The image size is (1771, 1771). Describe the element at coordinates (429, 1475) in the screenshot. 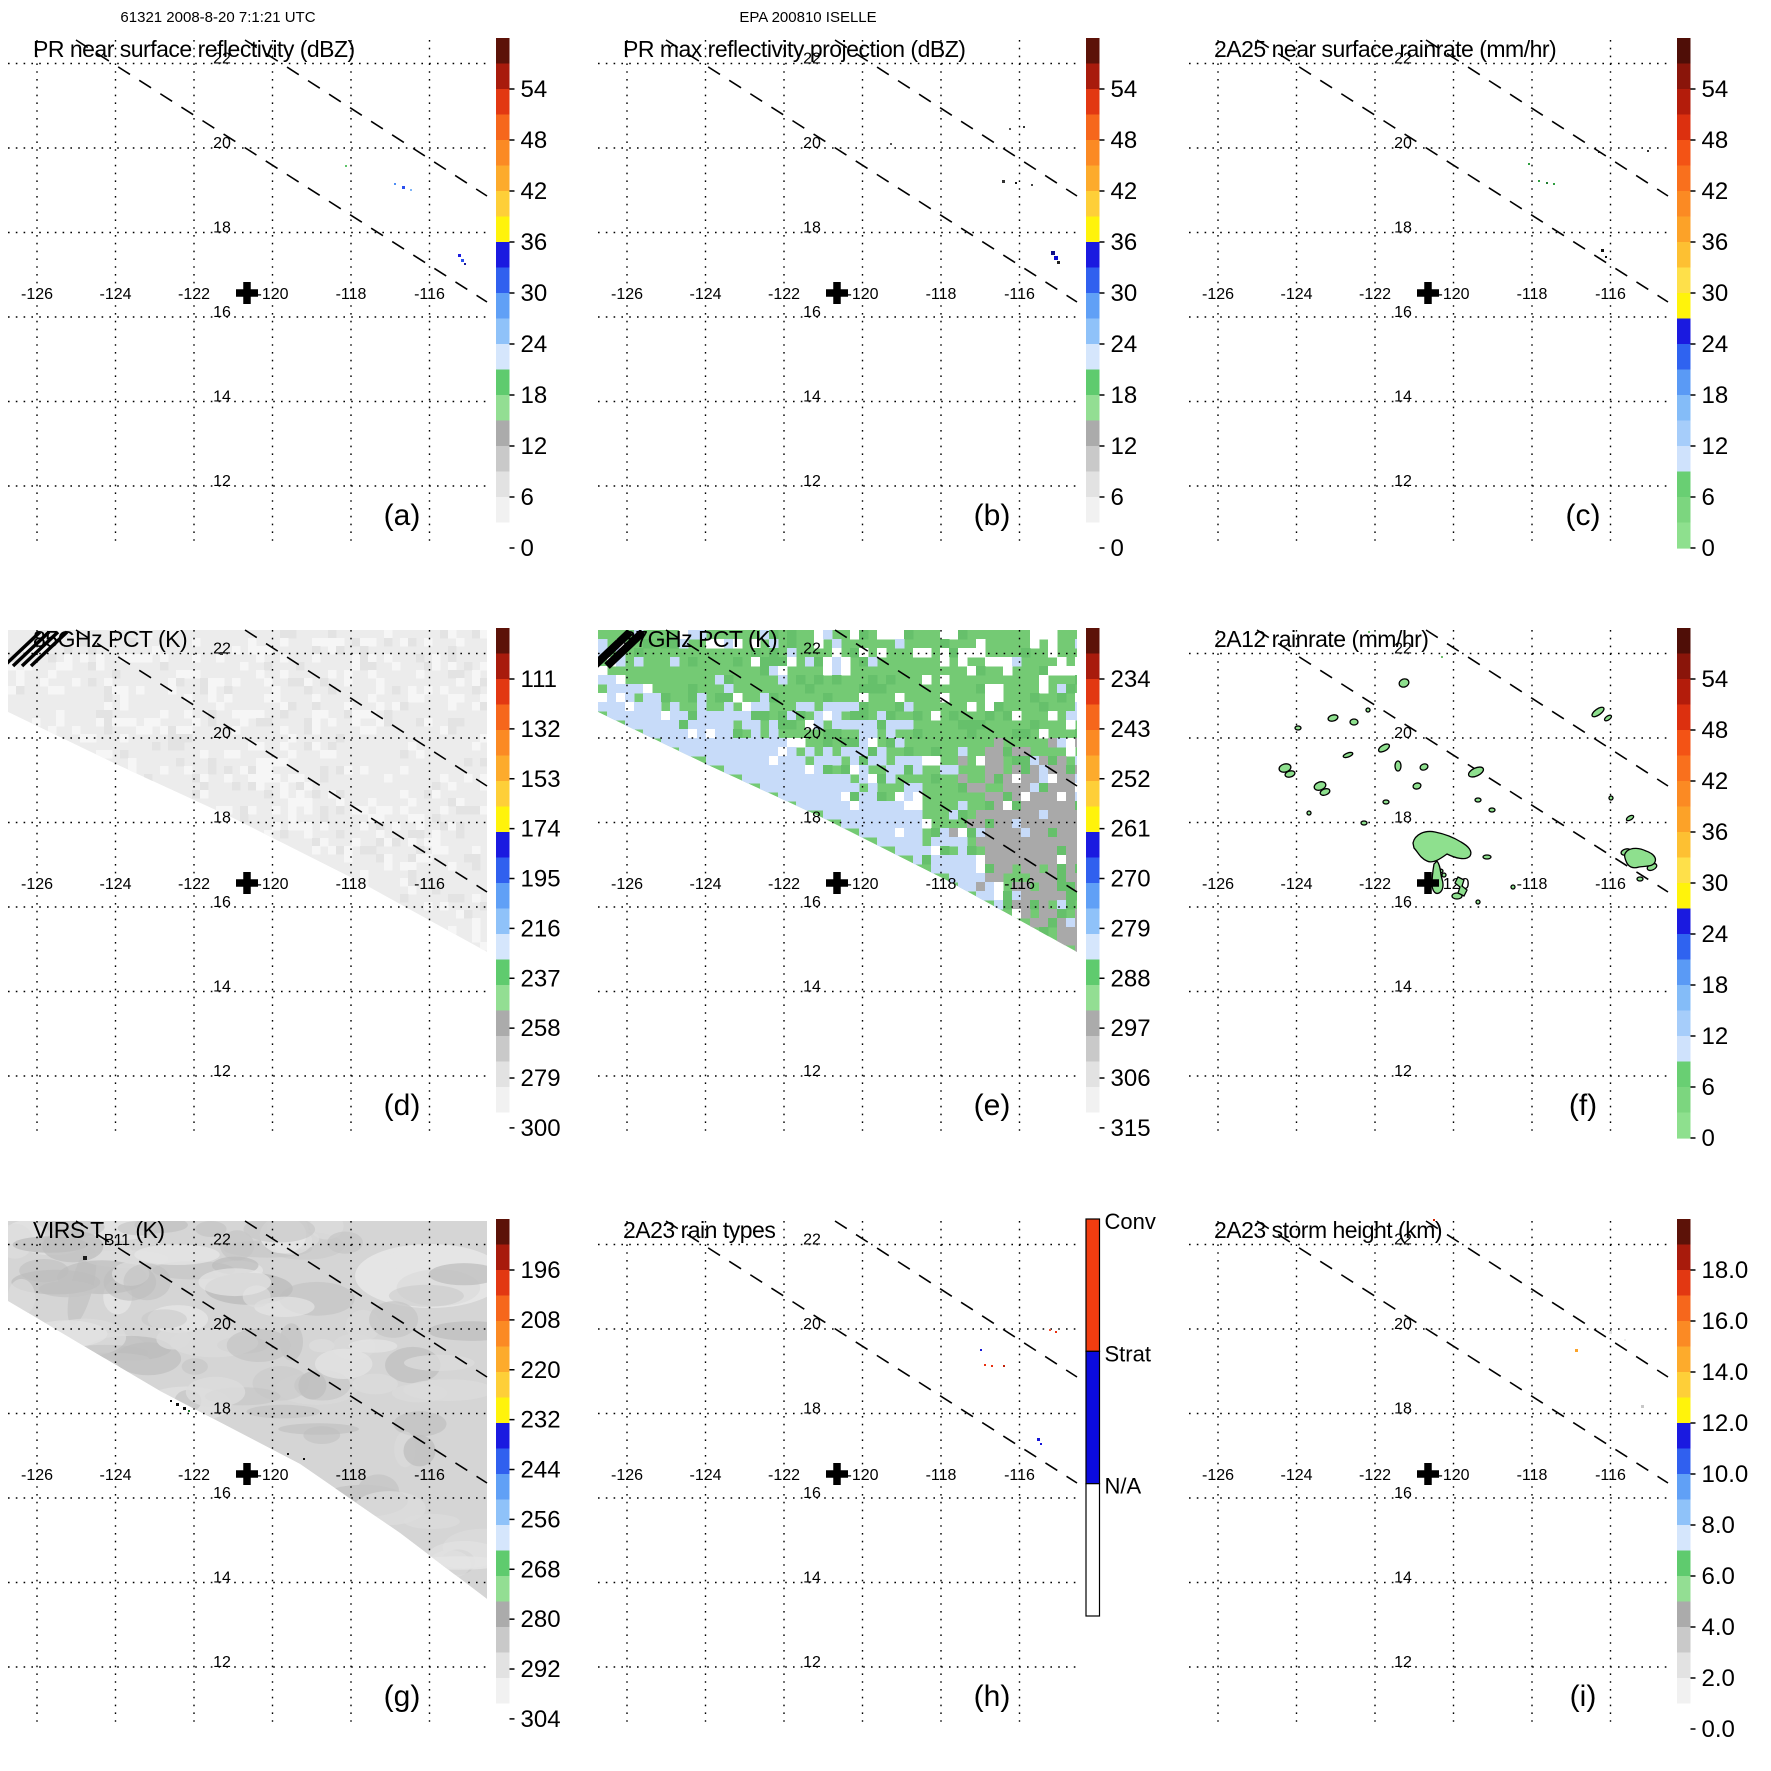

I see `lon-label: -116` at that location.